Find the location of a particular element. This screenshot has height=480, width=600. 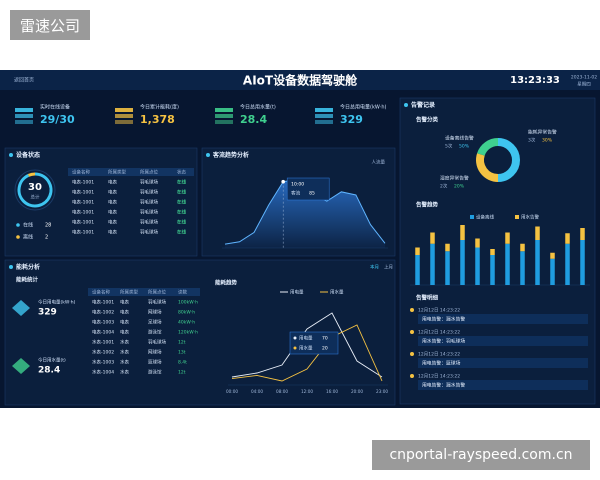

category-share: 20% is located at coordinates (459, 187).